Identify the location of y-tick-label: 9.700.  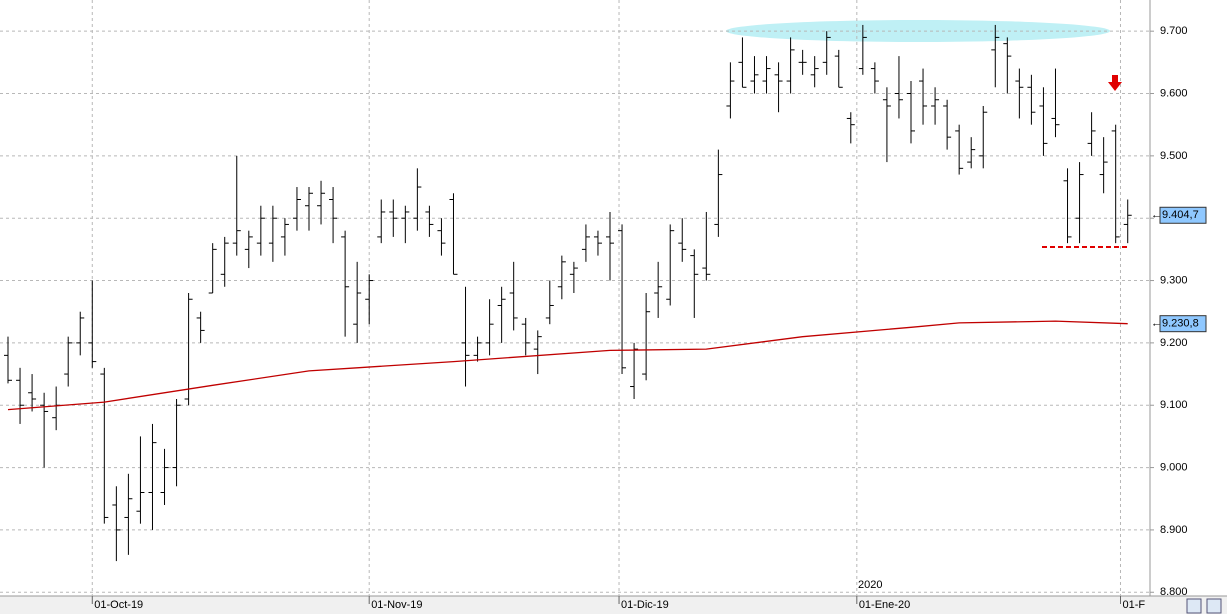
(1174, 31).